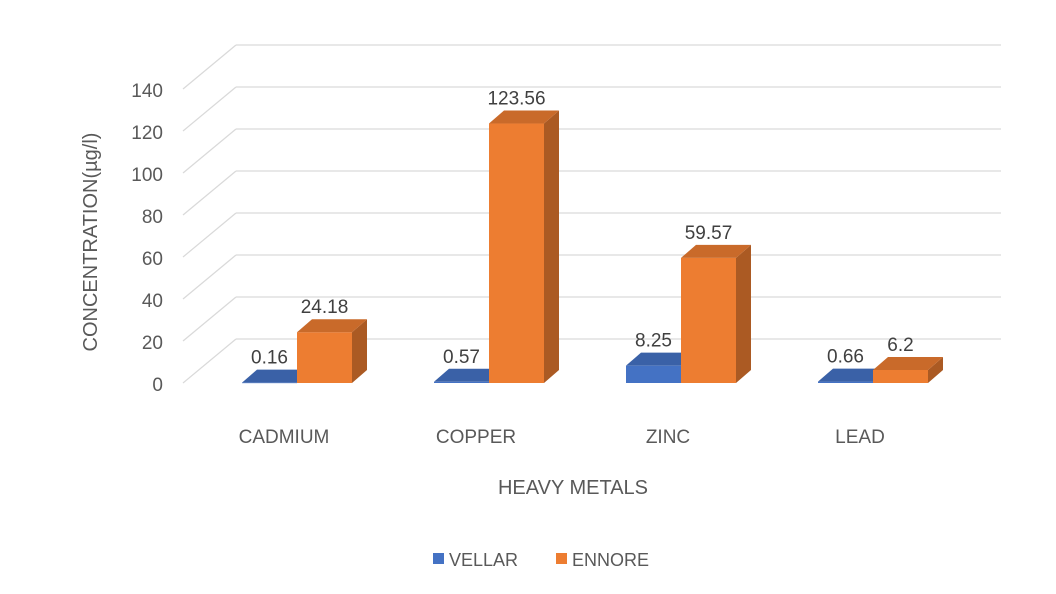 This screenshot has width=1056, height=594. I want to click on y-tick-label: 120, so click(147, 133).